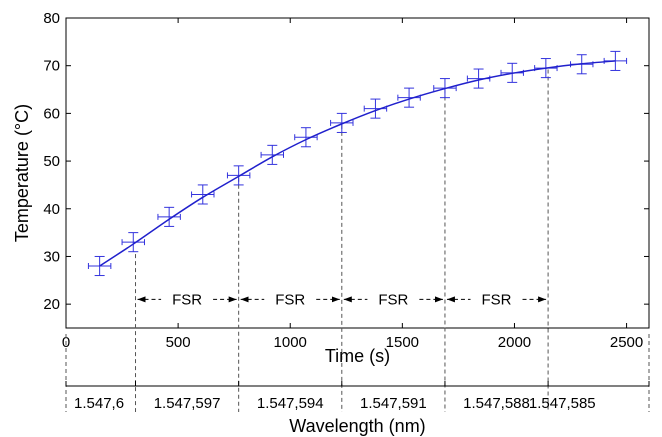 The height and width of the screenshot is (437, 662). I want to click on x-tick-label: 2000, so click(514, 342).